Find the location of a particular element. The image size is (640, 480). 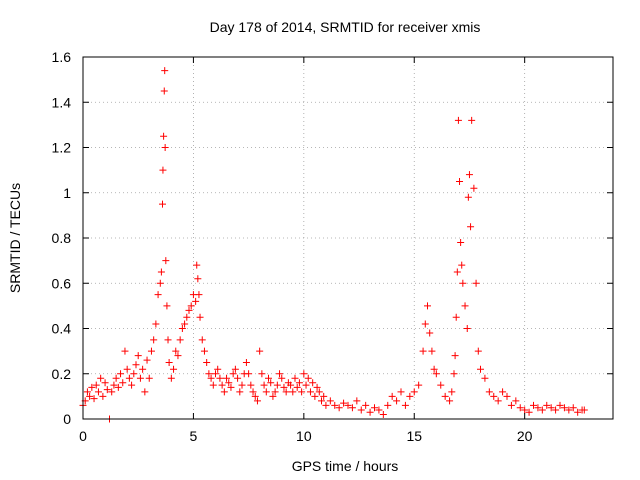

x-tick-label: 5 is located at coordinates (194, 436).